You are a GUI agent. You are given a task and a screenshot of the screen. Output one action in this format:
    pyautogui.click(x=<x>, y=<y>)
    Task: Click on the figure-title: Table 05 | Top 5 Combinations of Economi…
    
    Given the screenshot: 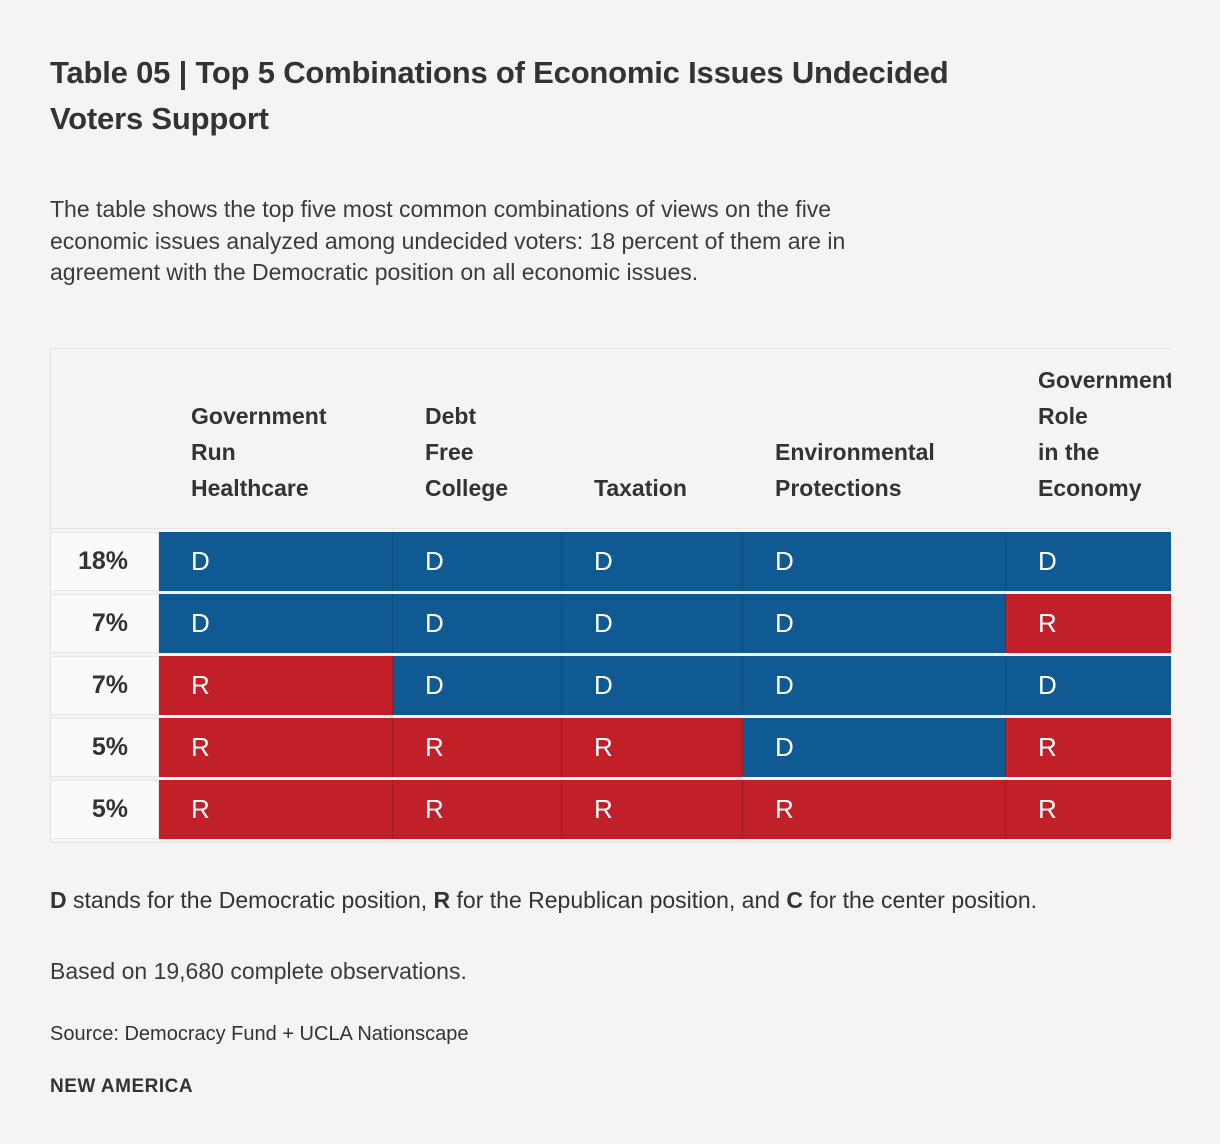 What is the action you would take?
    pyautogui.click(x=499, y=95)
    